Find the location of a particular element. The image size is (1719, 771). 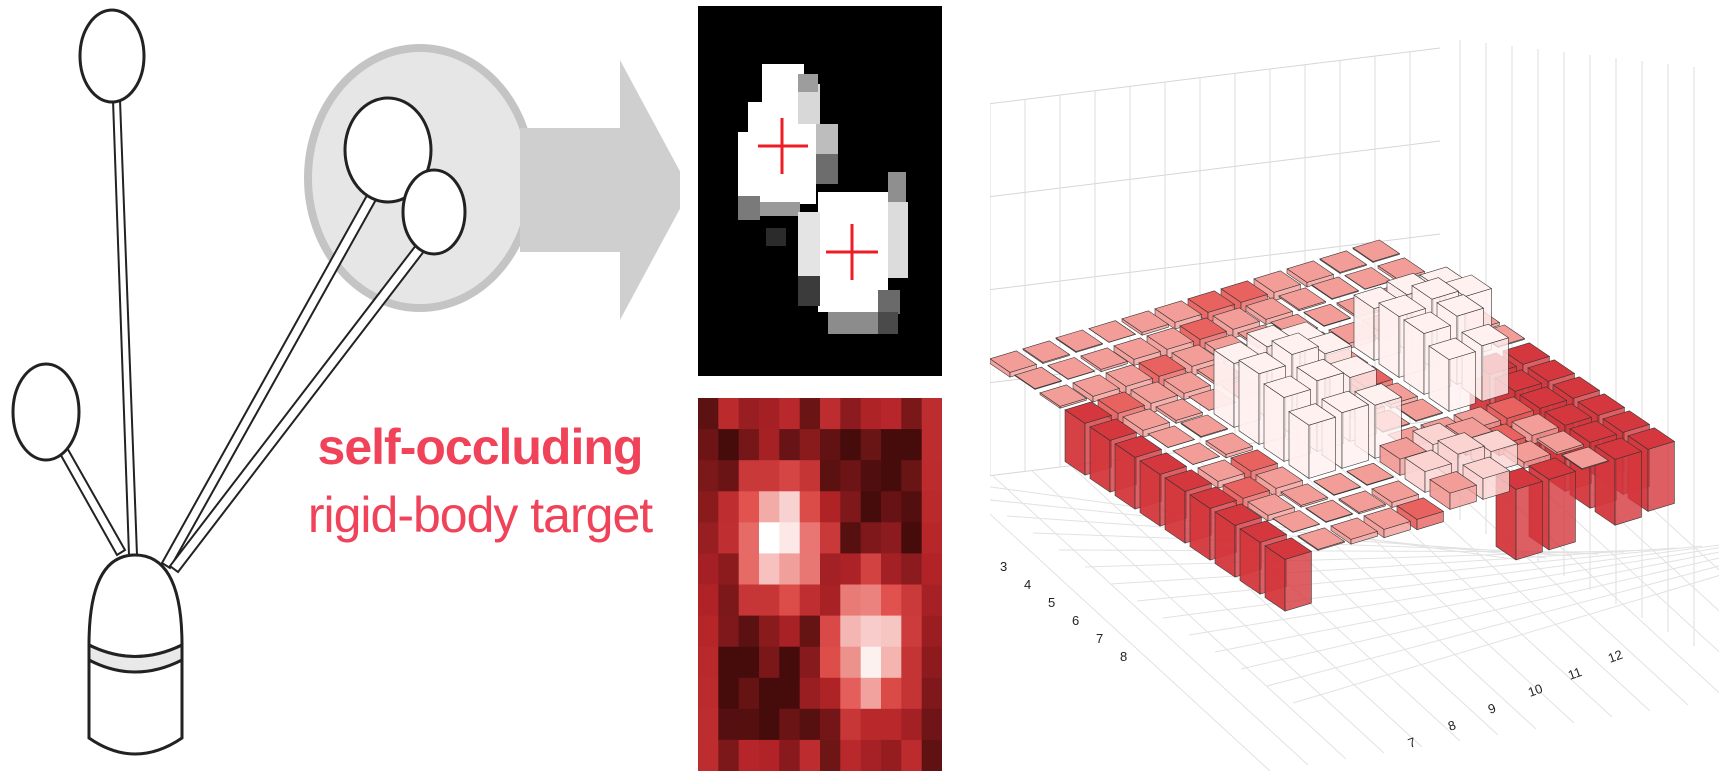

intensity-image is located at coordinates (820, 584).